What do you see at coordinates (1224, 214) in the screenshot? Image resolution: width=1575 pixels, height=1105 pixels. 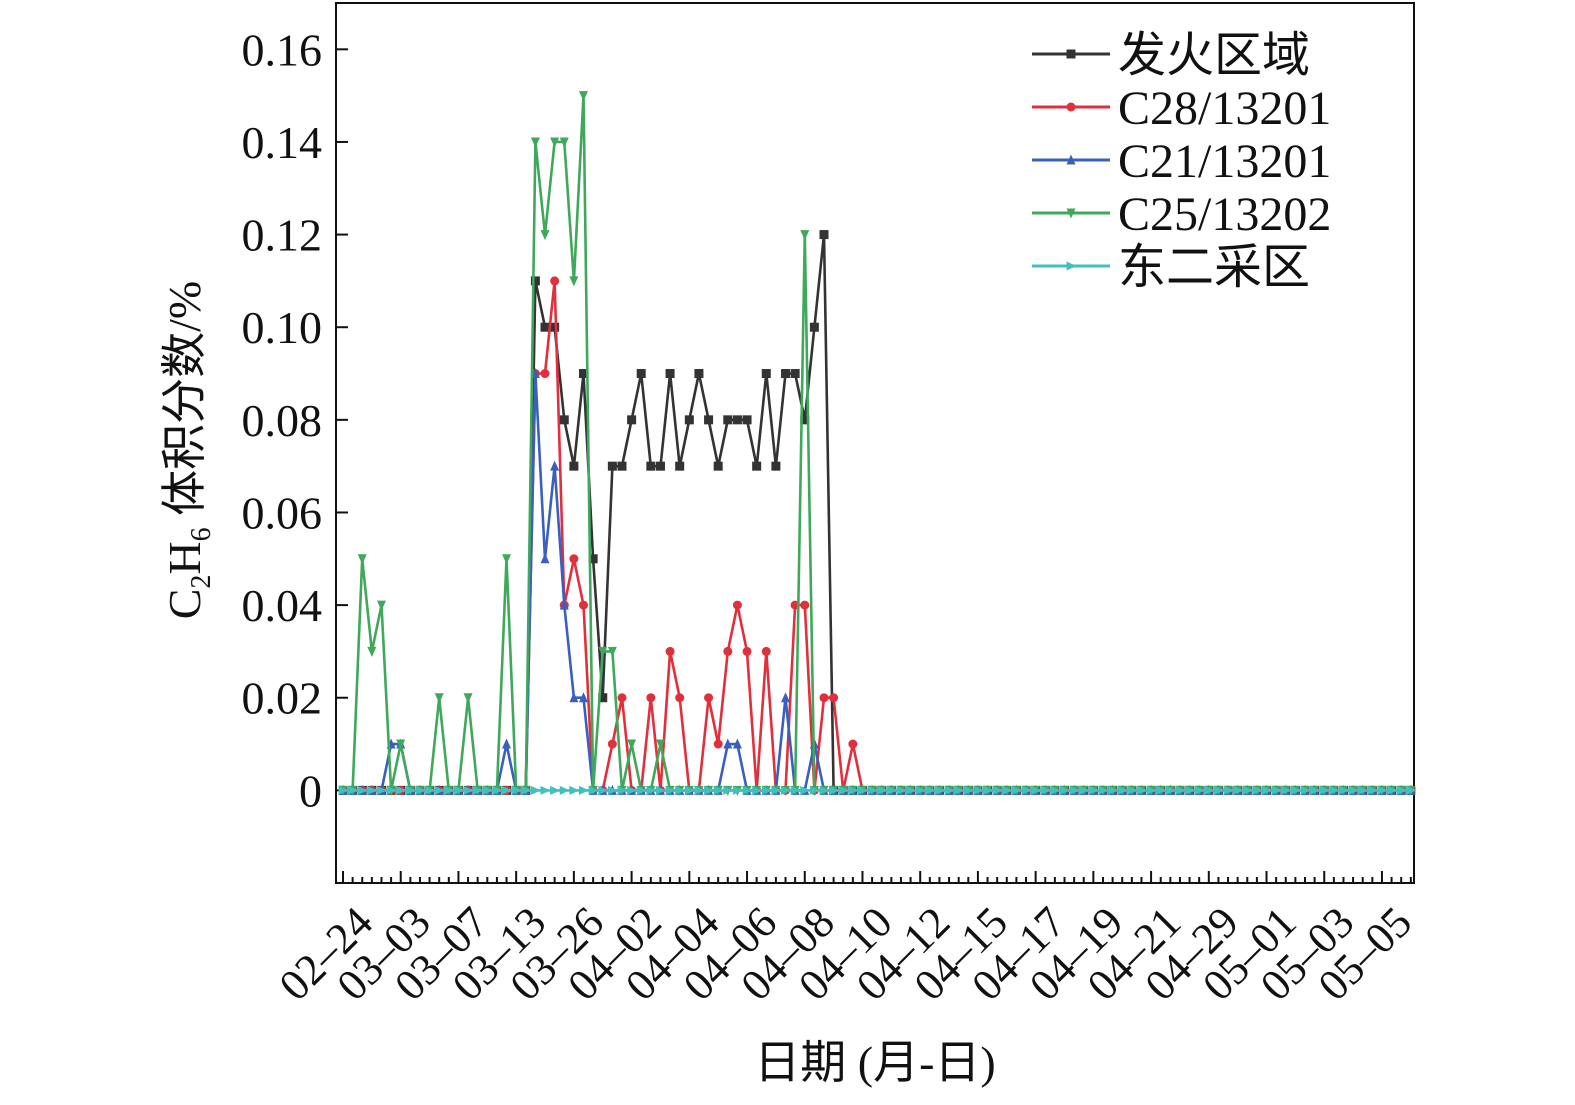 I see `legend-label: C25/13202` at bounding box center [1224, 214].